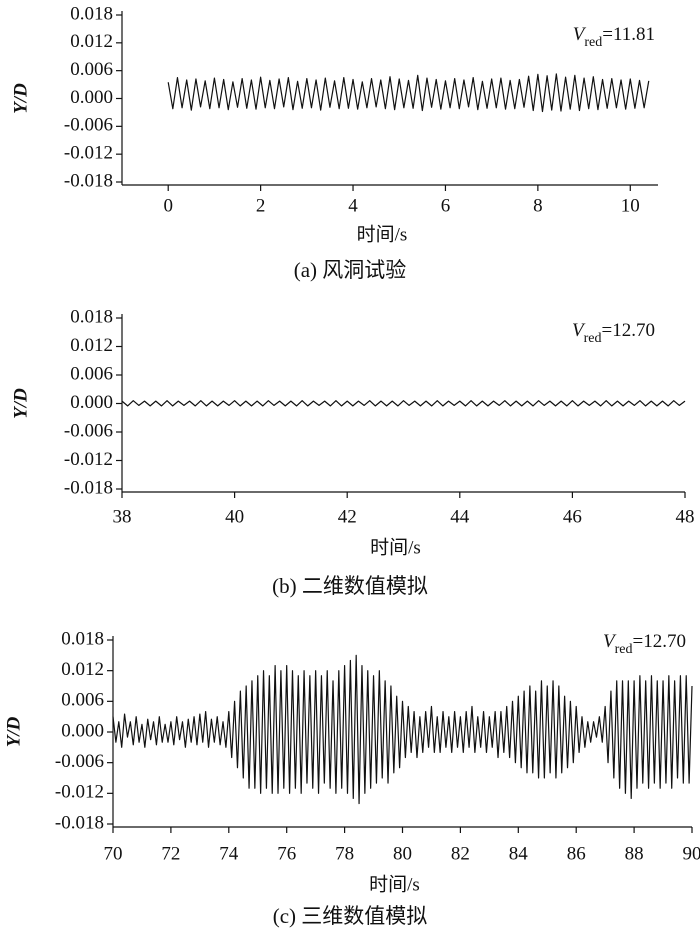 This screenshot has height=936, width=700. Describe the element at coordinates (691, 853) in the screenshot. I see `x-tick-label: 90` at that location.